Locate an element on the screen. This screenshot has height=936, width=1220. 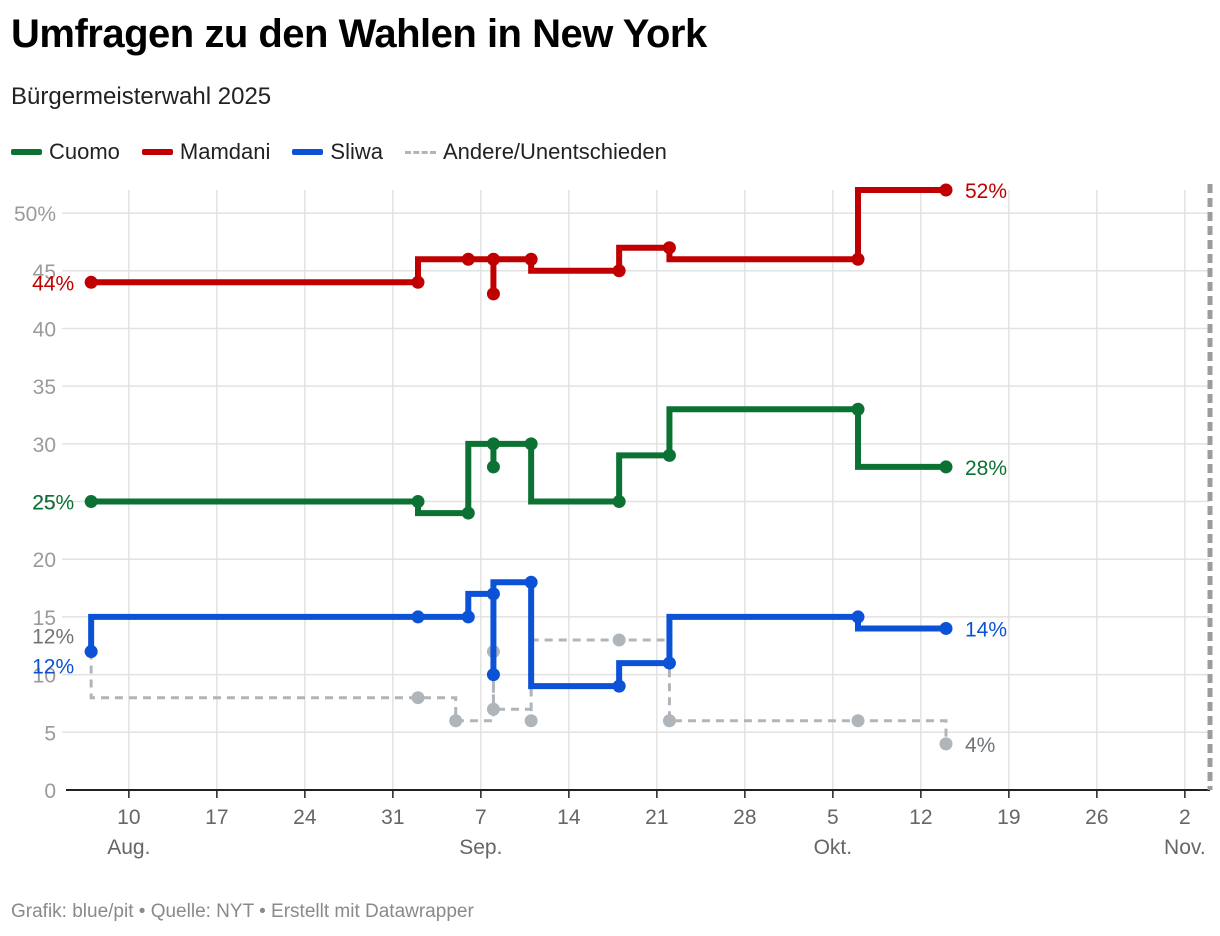
series-line-mamdani is located at coordinates (518, 240).